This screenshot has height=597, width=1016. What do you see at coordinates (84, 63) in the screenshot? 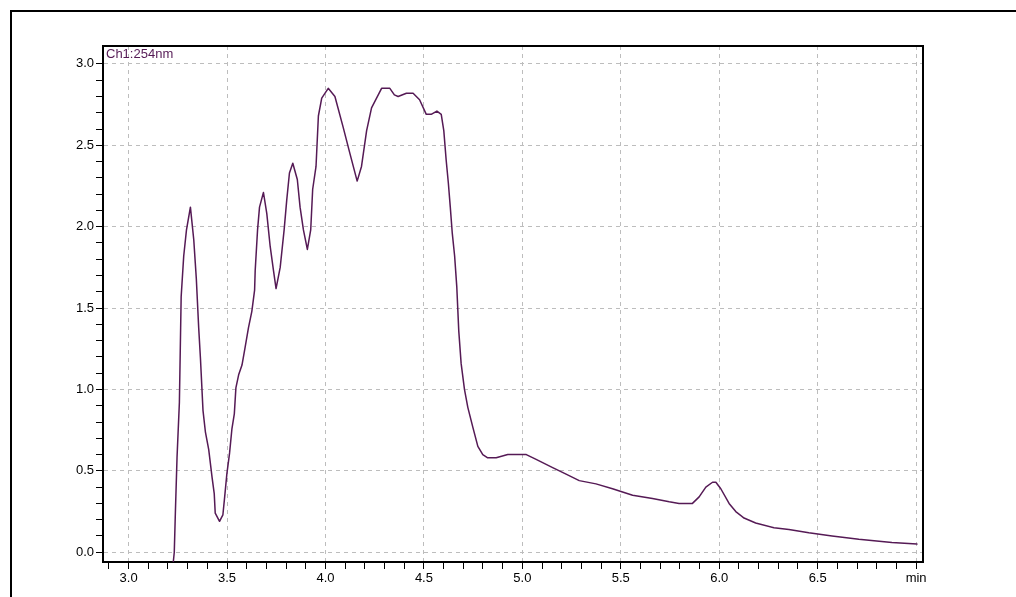
I see `y-tick-label: 3.0` at bounding box center [84, 63].